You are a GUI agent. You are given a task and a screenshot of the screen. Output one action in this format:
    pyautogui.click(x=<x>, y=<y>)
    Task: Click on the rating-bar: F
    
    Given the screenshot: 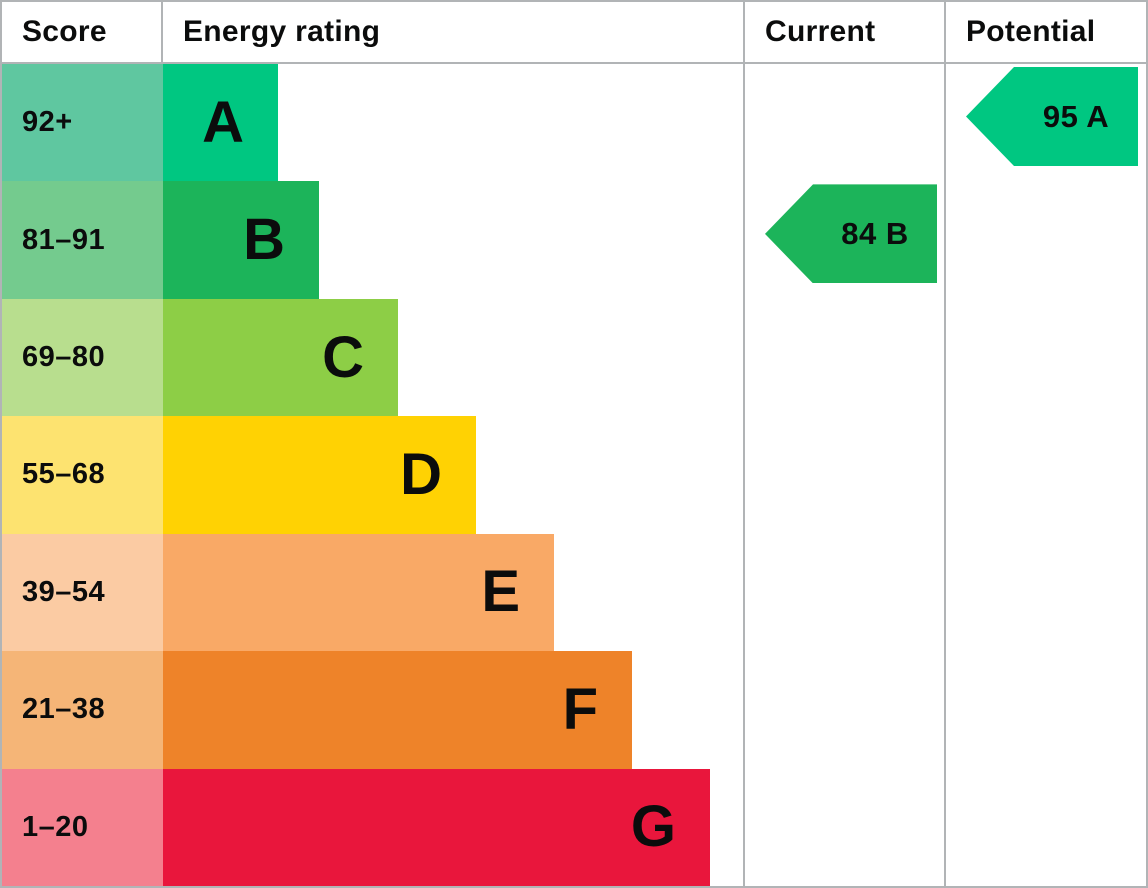 What is the action you would take?
    pyautogui.click(x=397, y=710)
    